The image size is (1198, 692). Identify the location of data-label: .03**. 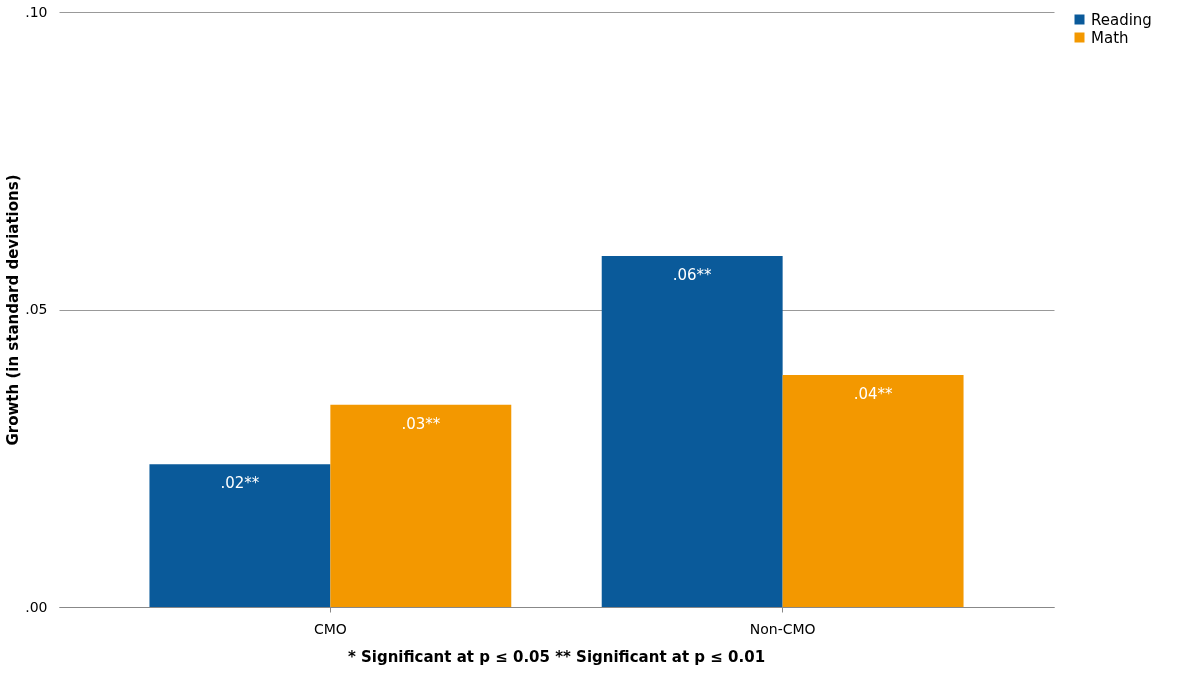
(421, 423).